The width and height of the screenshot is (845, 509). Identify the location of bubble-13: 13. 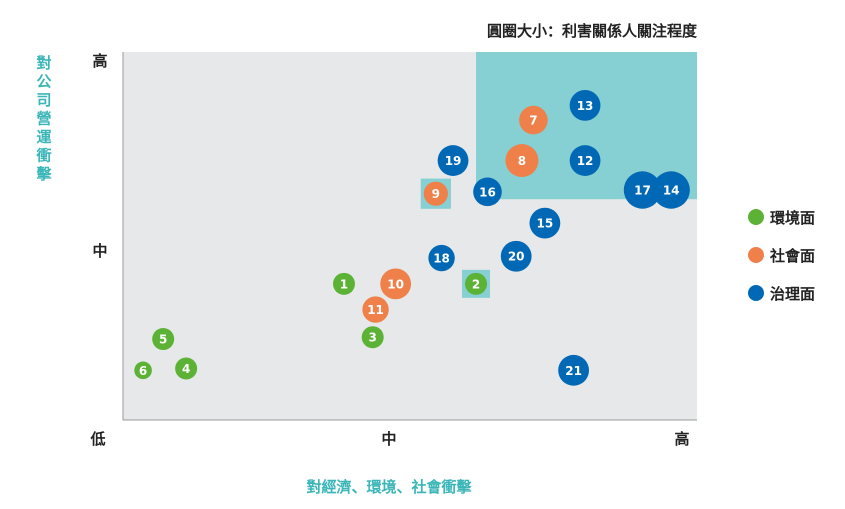
(585, 105).